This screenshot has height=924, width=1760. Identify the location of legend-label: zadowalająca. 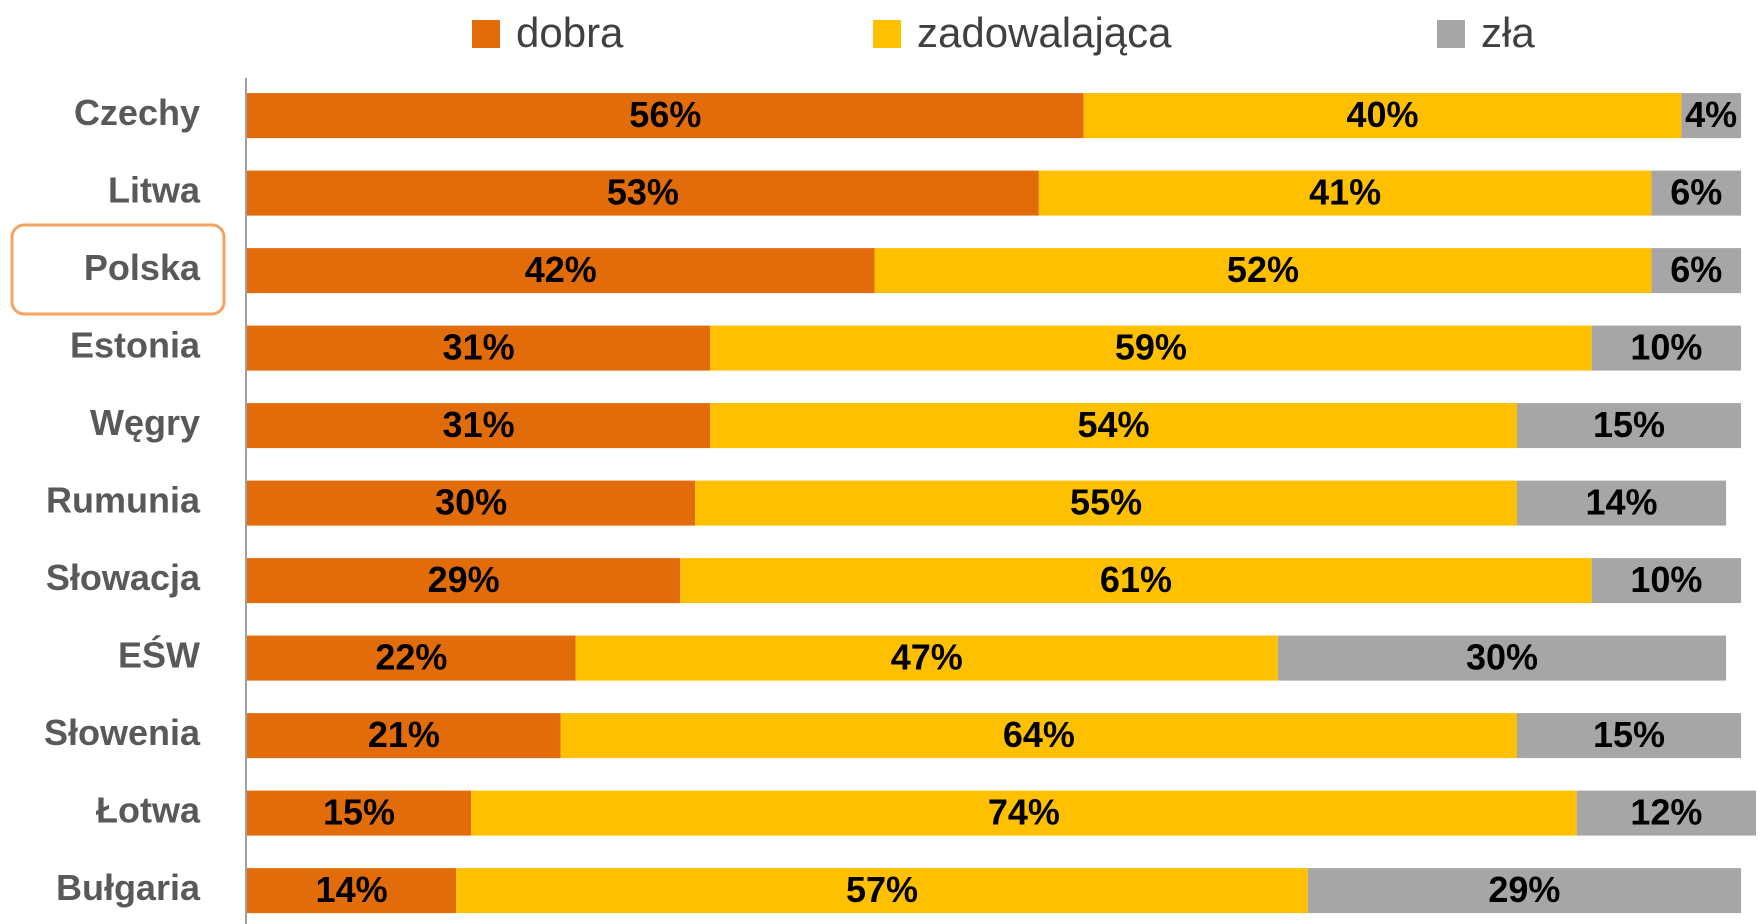
(1044, 32).